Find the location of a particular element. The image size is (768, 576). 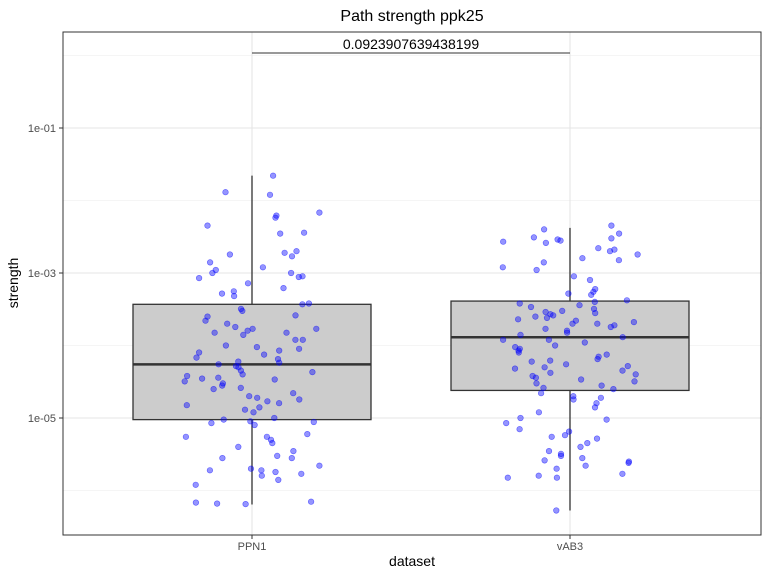

chart-title: Path strength ppk25 is located at coordinates (411, 16).